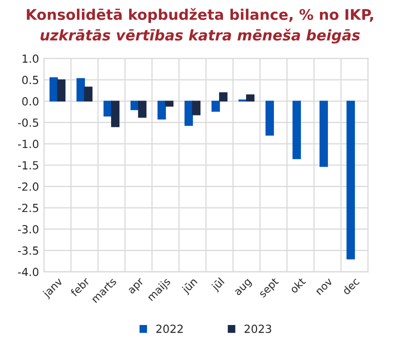 The image size is (400, 344). Describe the element at coordinates (243, 288) in the screenshot. I see `x-tick-label: aug` at that location.